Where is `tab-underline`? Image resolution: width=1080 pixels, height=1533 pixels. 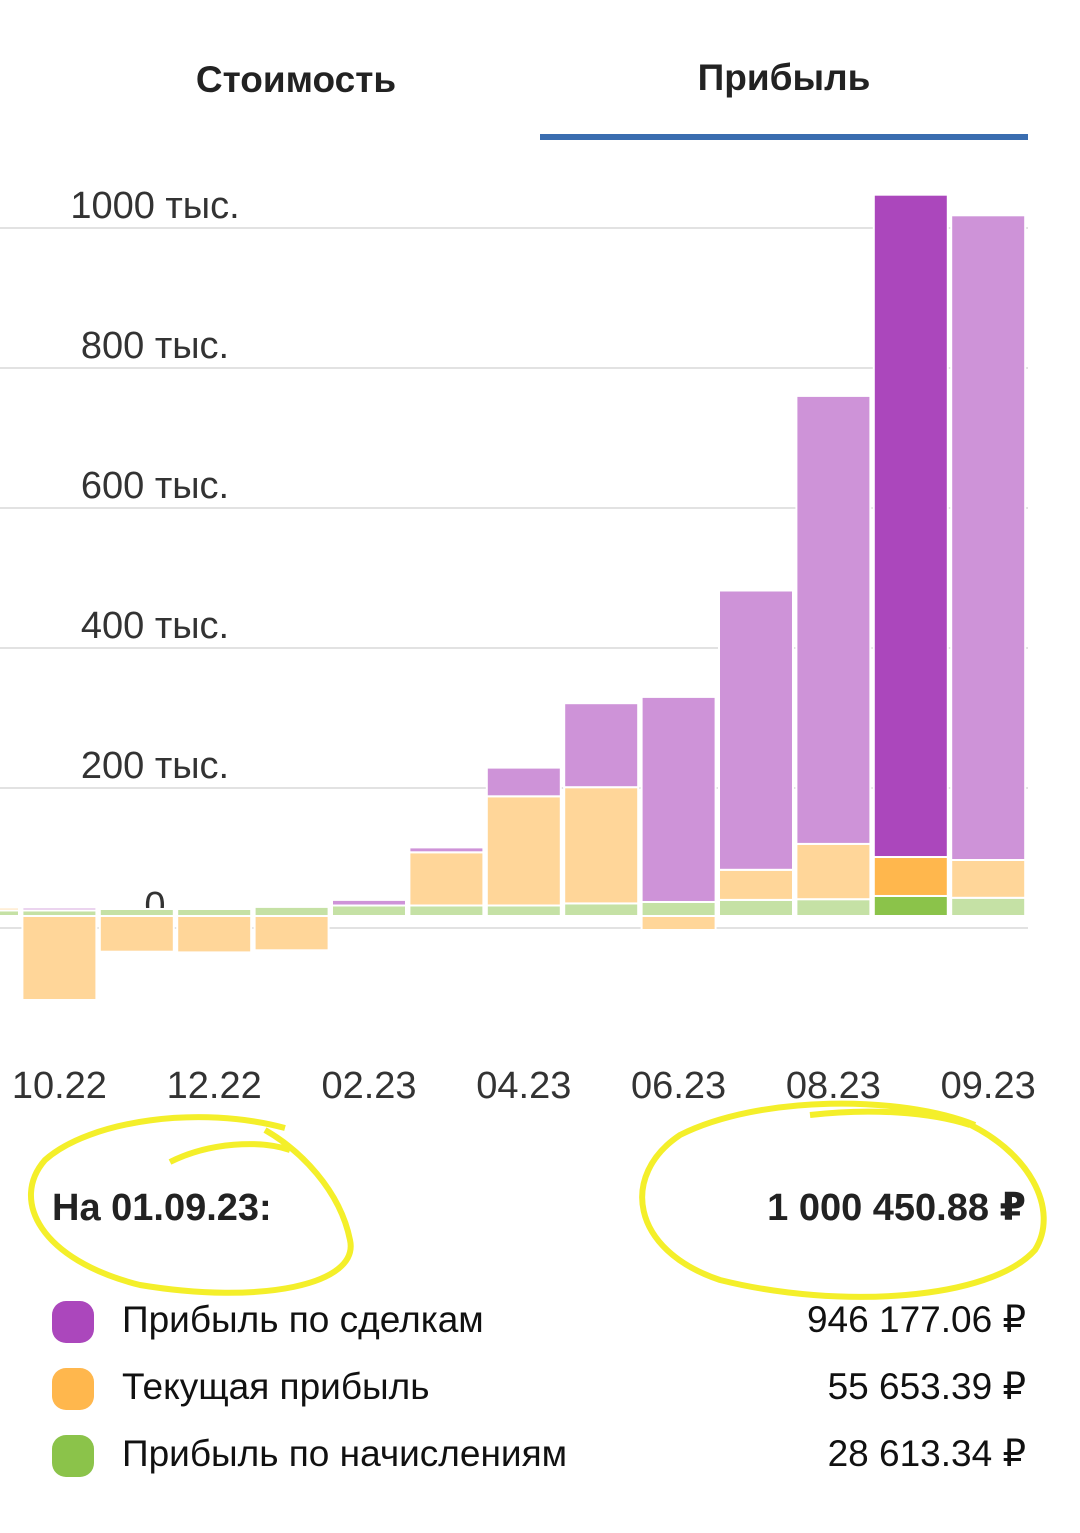
tab-underline is located at coordinates (784, 137).